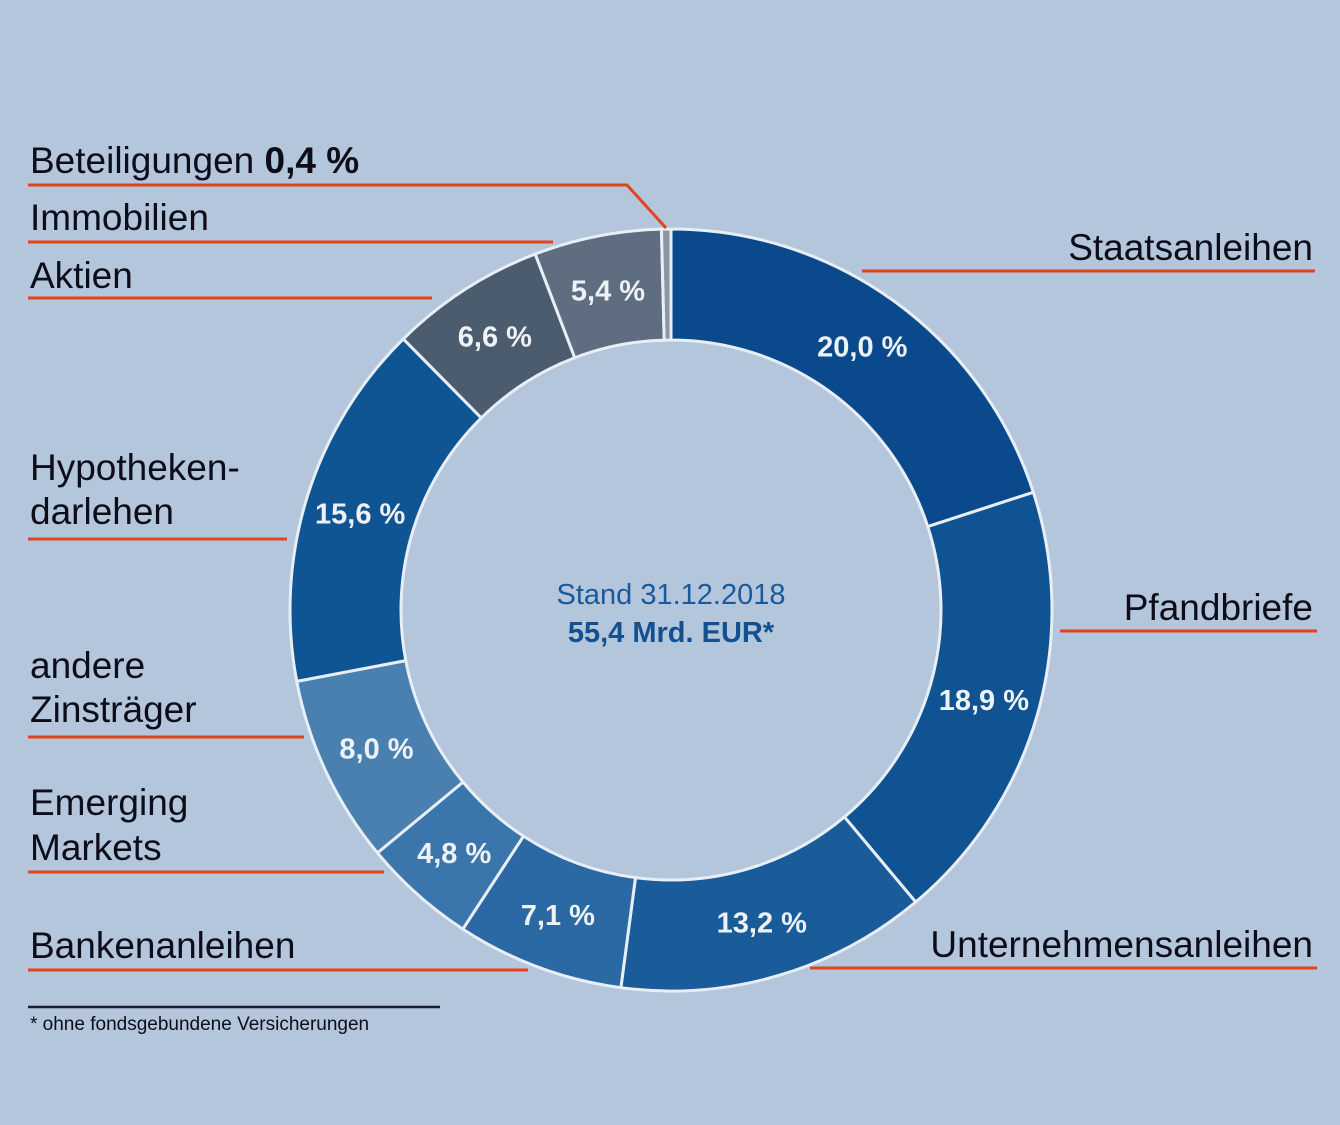  I want to click on value-label-bankenanleihen: 7,1 %, so click(558, 916).